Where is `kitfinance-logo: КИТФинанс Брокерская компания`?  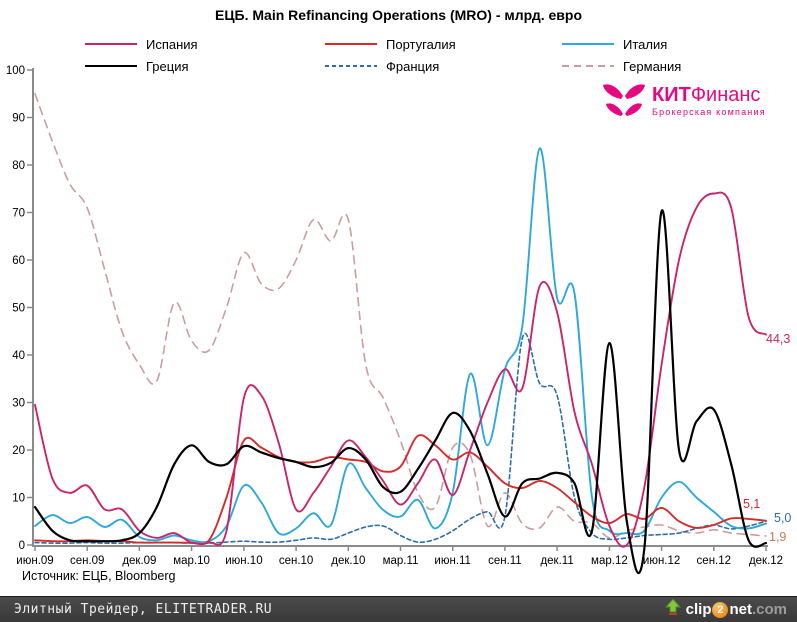
kitfinance-logo: КИТФинанс Брокерская компания is located at coordinates (684, 103).